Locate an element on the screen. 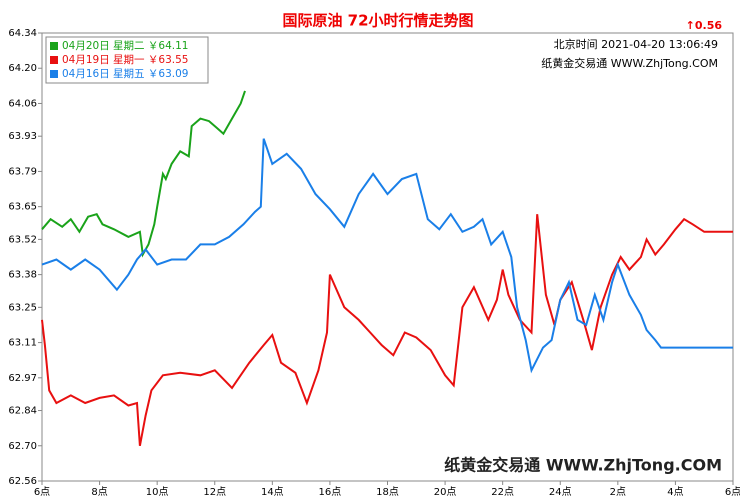  x-tick-label: 24点 is located at coordinates (560, 492).